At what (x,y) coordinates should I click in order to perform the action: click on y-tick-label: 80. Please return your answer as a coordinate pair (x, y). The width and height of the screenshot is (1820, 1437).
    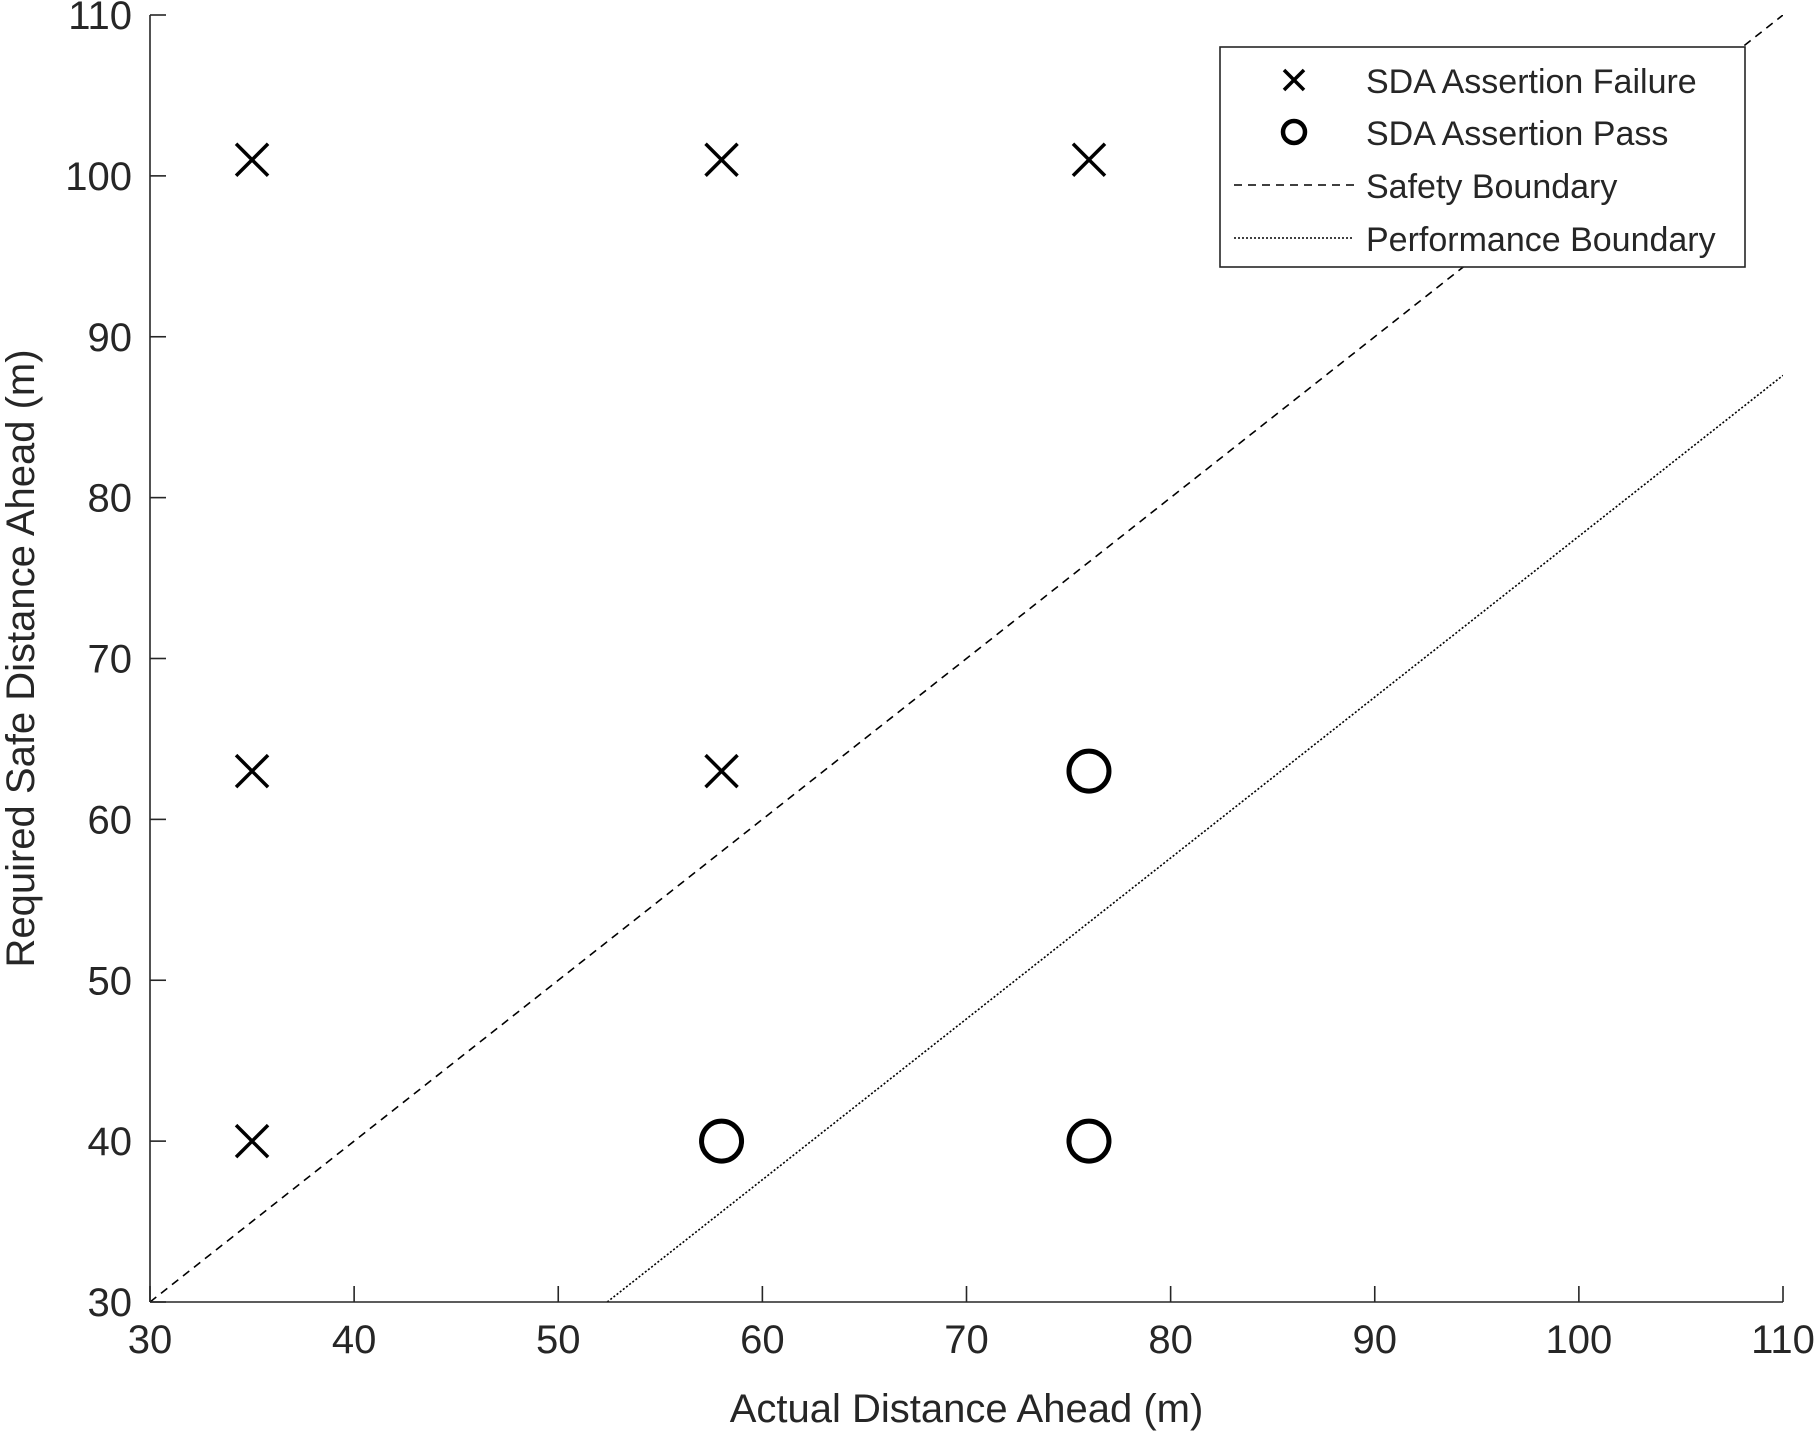
    Looking at the image, I should click on (110, 499).